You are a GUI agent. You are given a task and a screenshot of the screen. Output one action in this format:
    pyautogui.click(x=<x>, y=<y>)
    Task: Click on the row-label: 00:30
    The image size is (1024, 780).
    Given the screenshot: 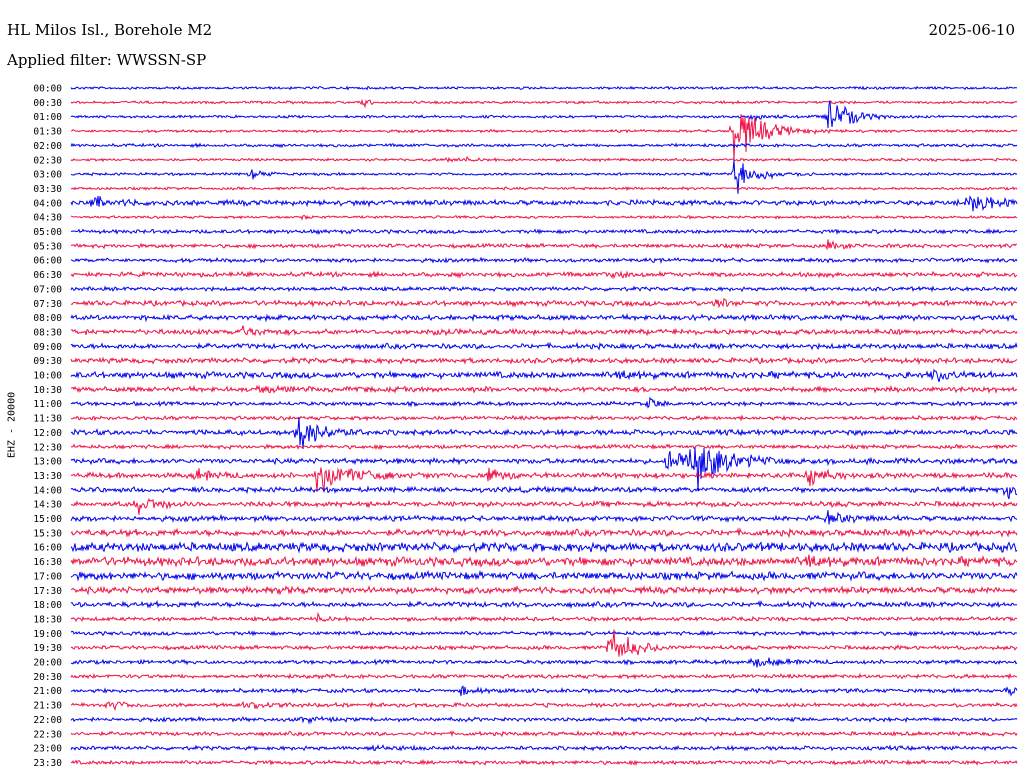 What is the action you would take?
    pyautogui.click(x=47, y=103)
    